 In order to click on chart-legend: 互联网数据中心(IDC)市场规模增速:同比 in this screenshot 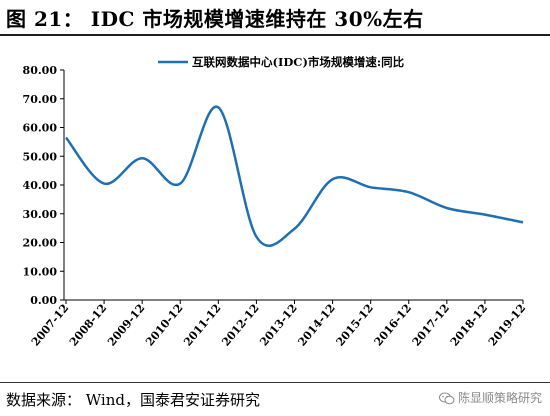, I will do `click(281, 62)`.